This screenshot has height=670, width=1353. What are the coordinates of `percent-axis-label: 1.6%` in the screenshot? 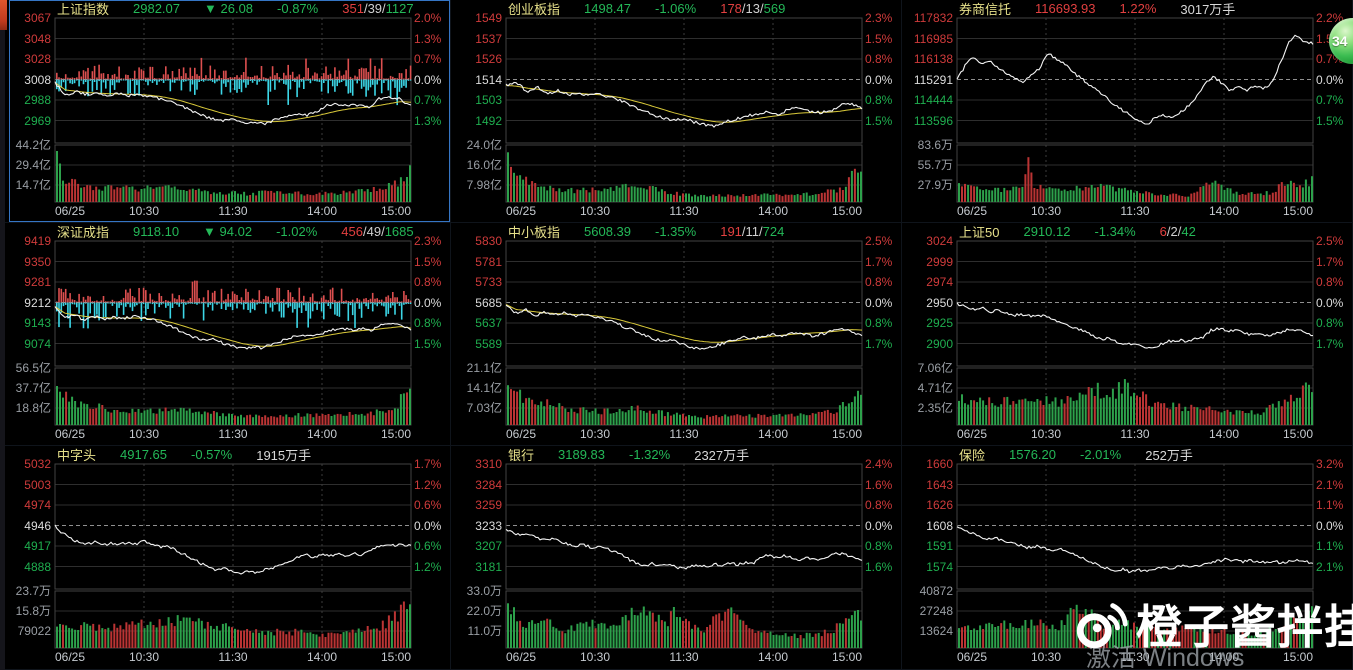 It's located at (879, 484).